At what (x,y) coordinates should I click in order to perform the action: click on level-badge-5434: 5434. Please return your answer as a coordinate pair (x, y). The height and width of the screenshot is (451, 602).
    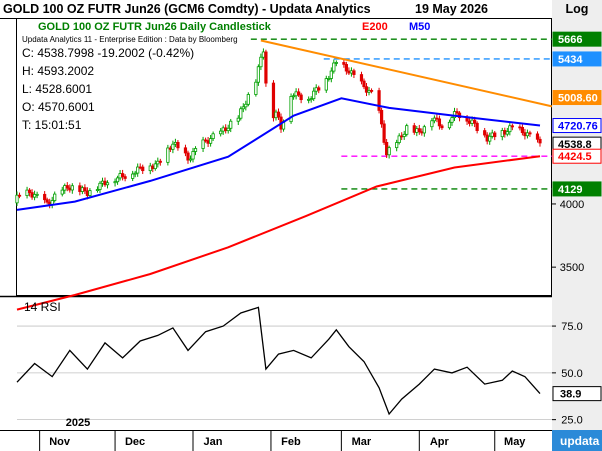
    Looking at the image, I should click on (577, 59).